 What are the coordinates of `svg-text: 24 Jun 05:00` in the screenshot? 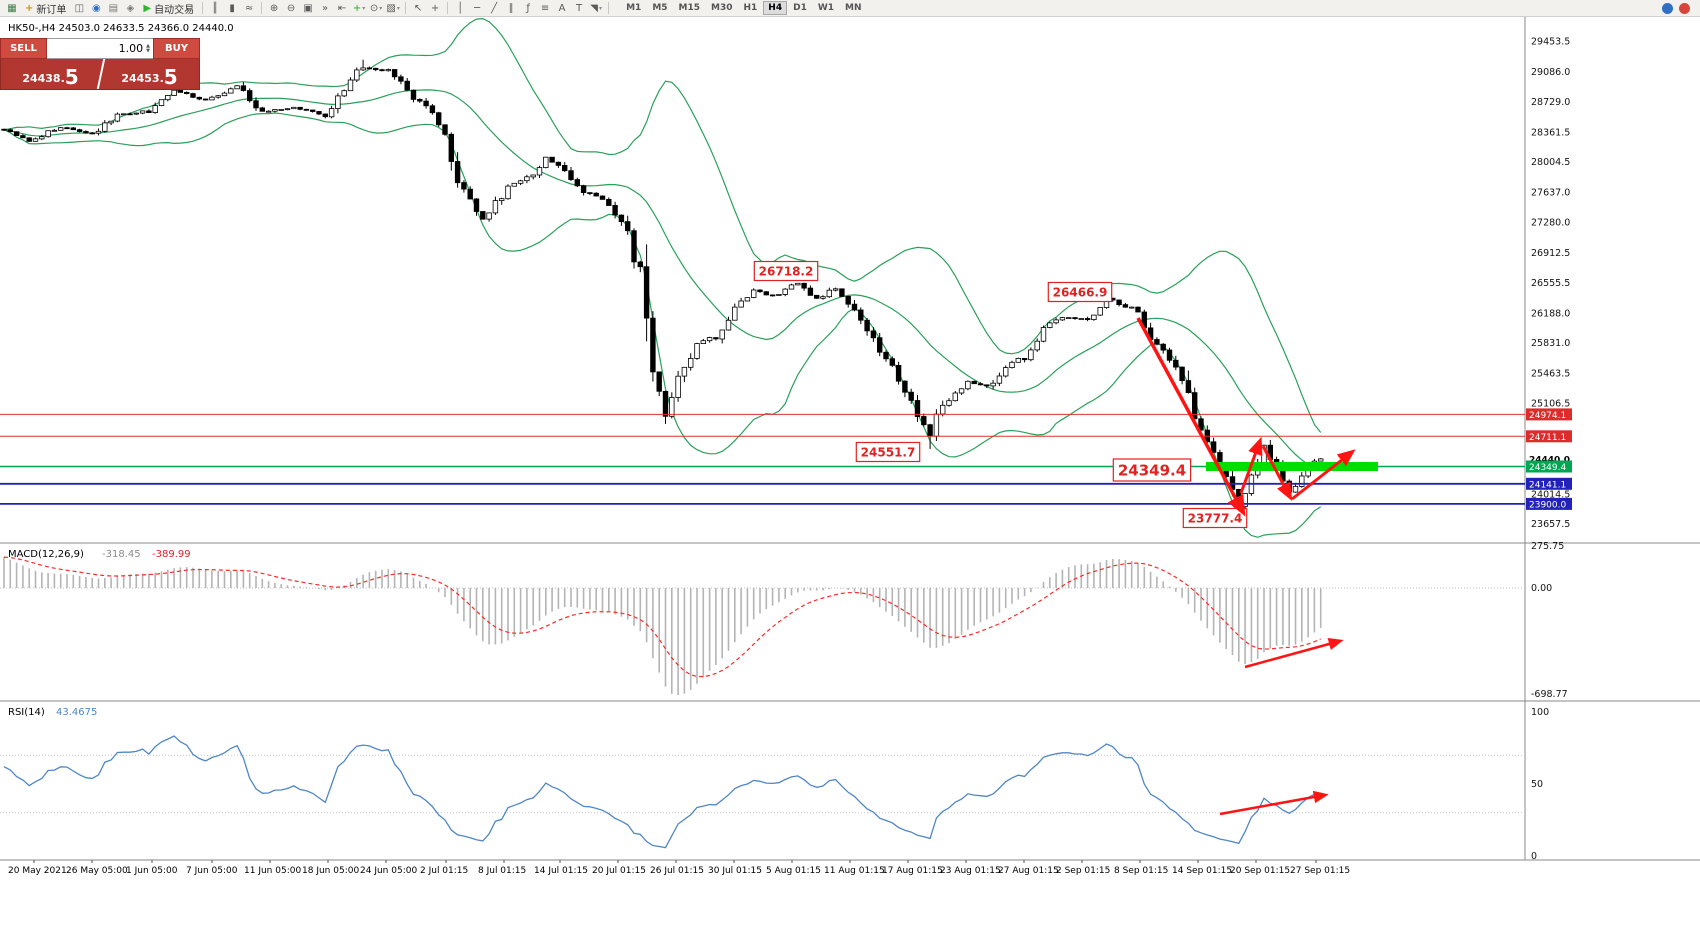 It's located at (388, 871).